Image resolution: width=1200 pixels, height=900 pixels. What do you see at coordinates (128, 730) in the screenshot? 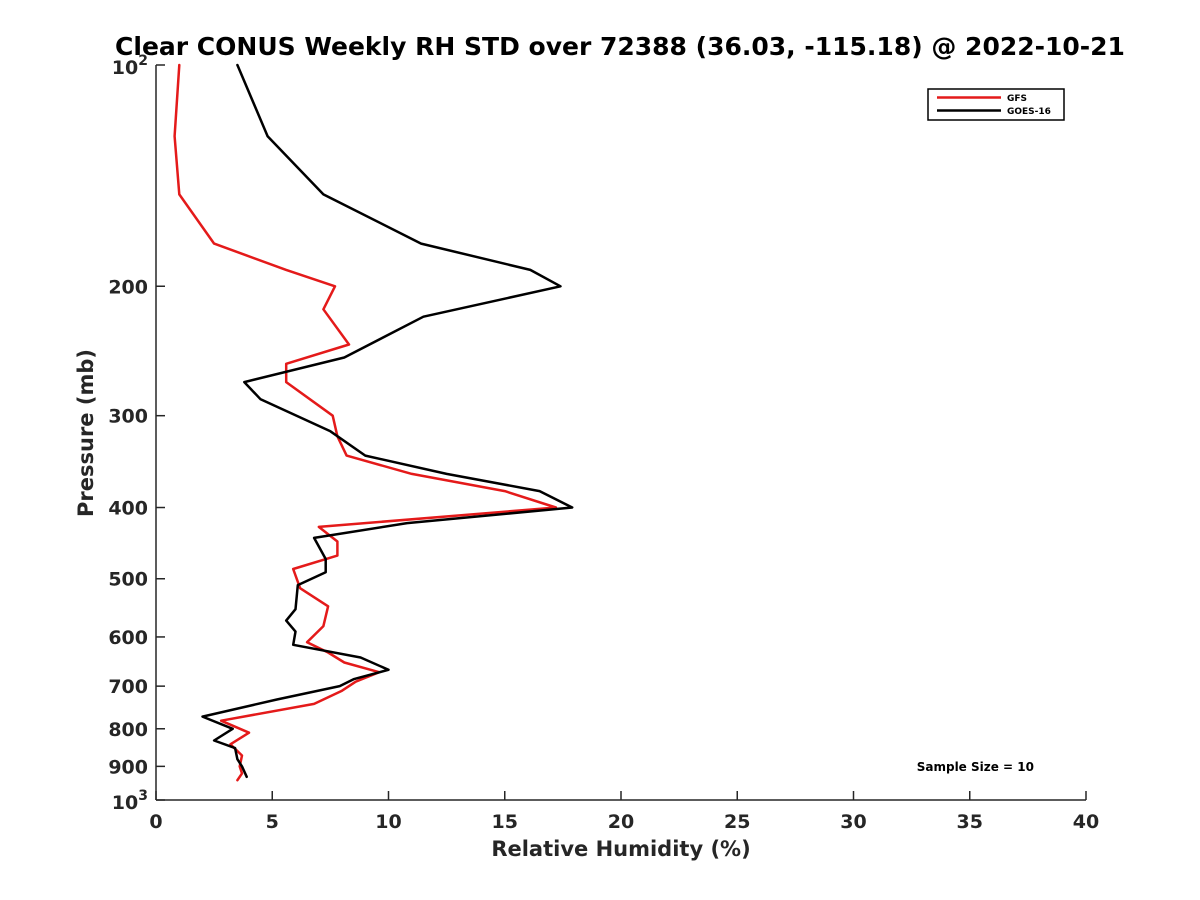
I see `y-tick-label: 800` at bounding box center [128, 730].